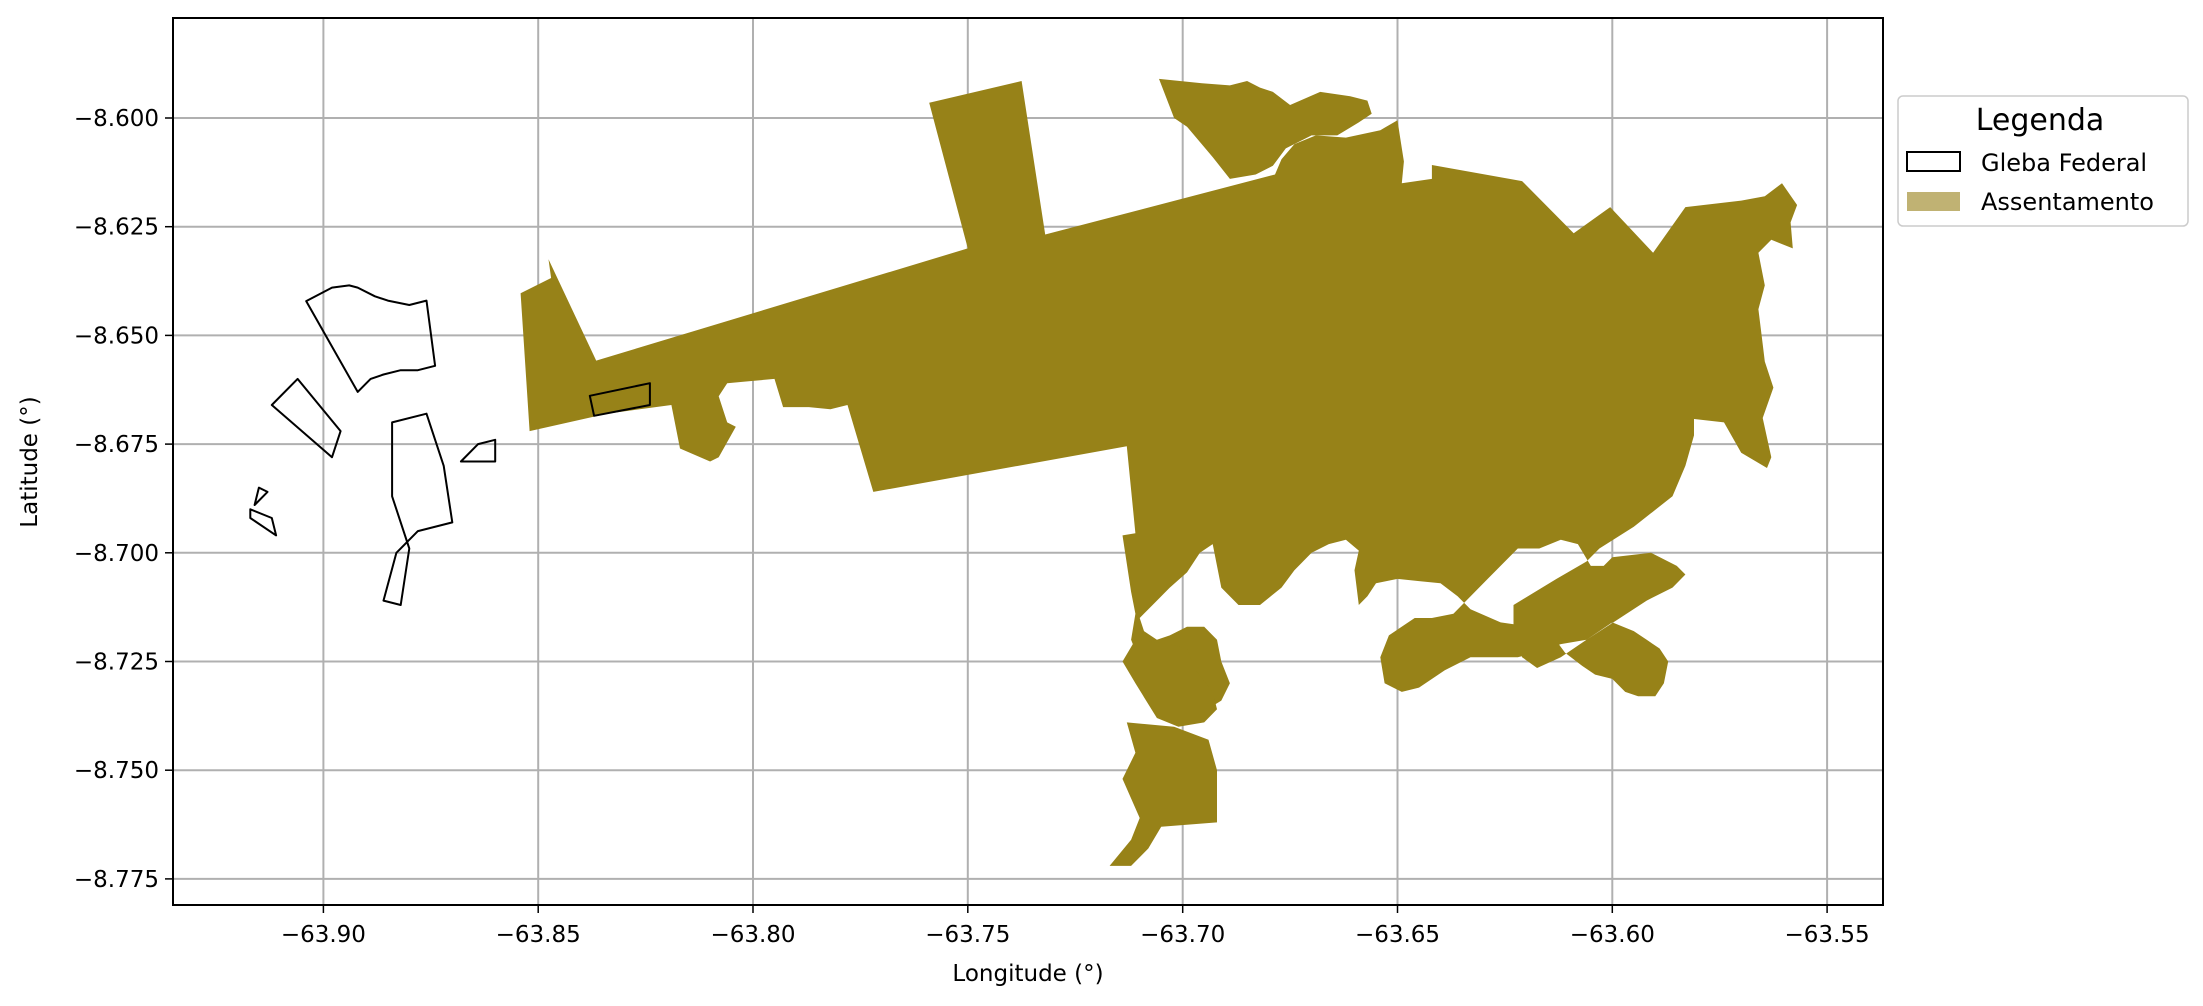 The image size is (2203, 1006). Describe the element at coordinates (1933, 201) in the screenshot. I see `legend-swatch-assentamento` at that location.